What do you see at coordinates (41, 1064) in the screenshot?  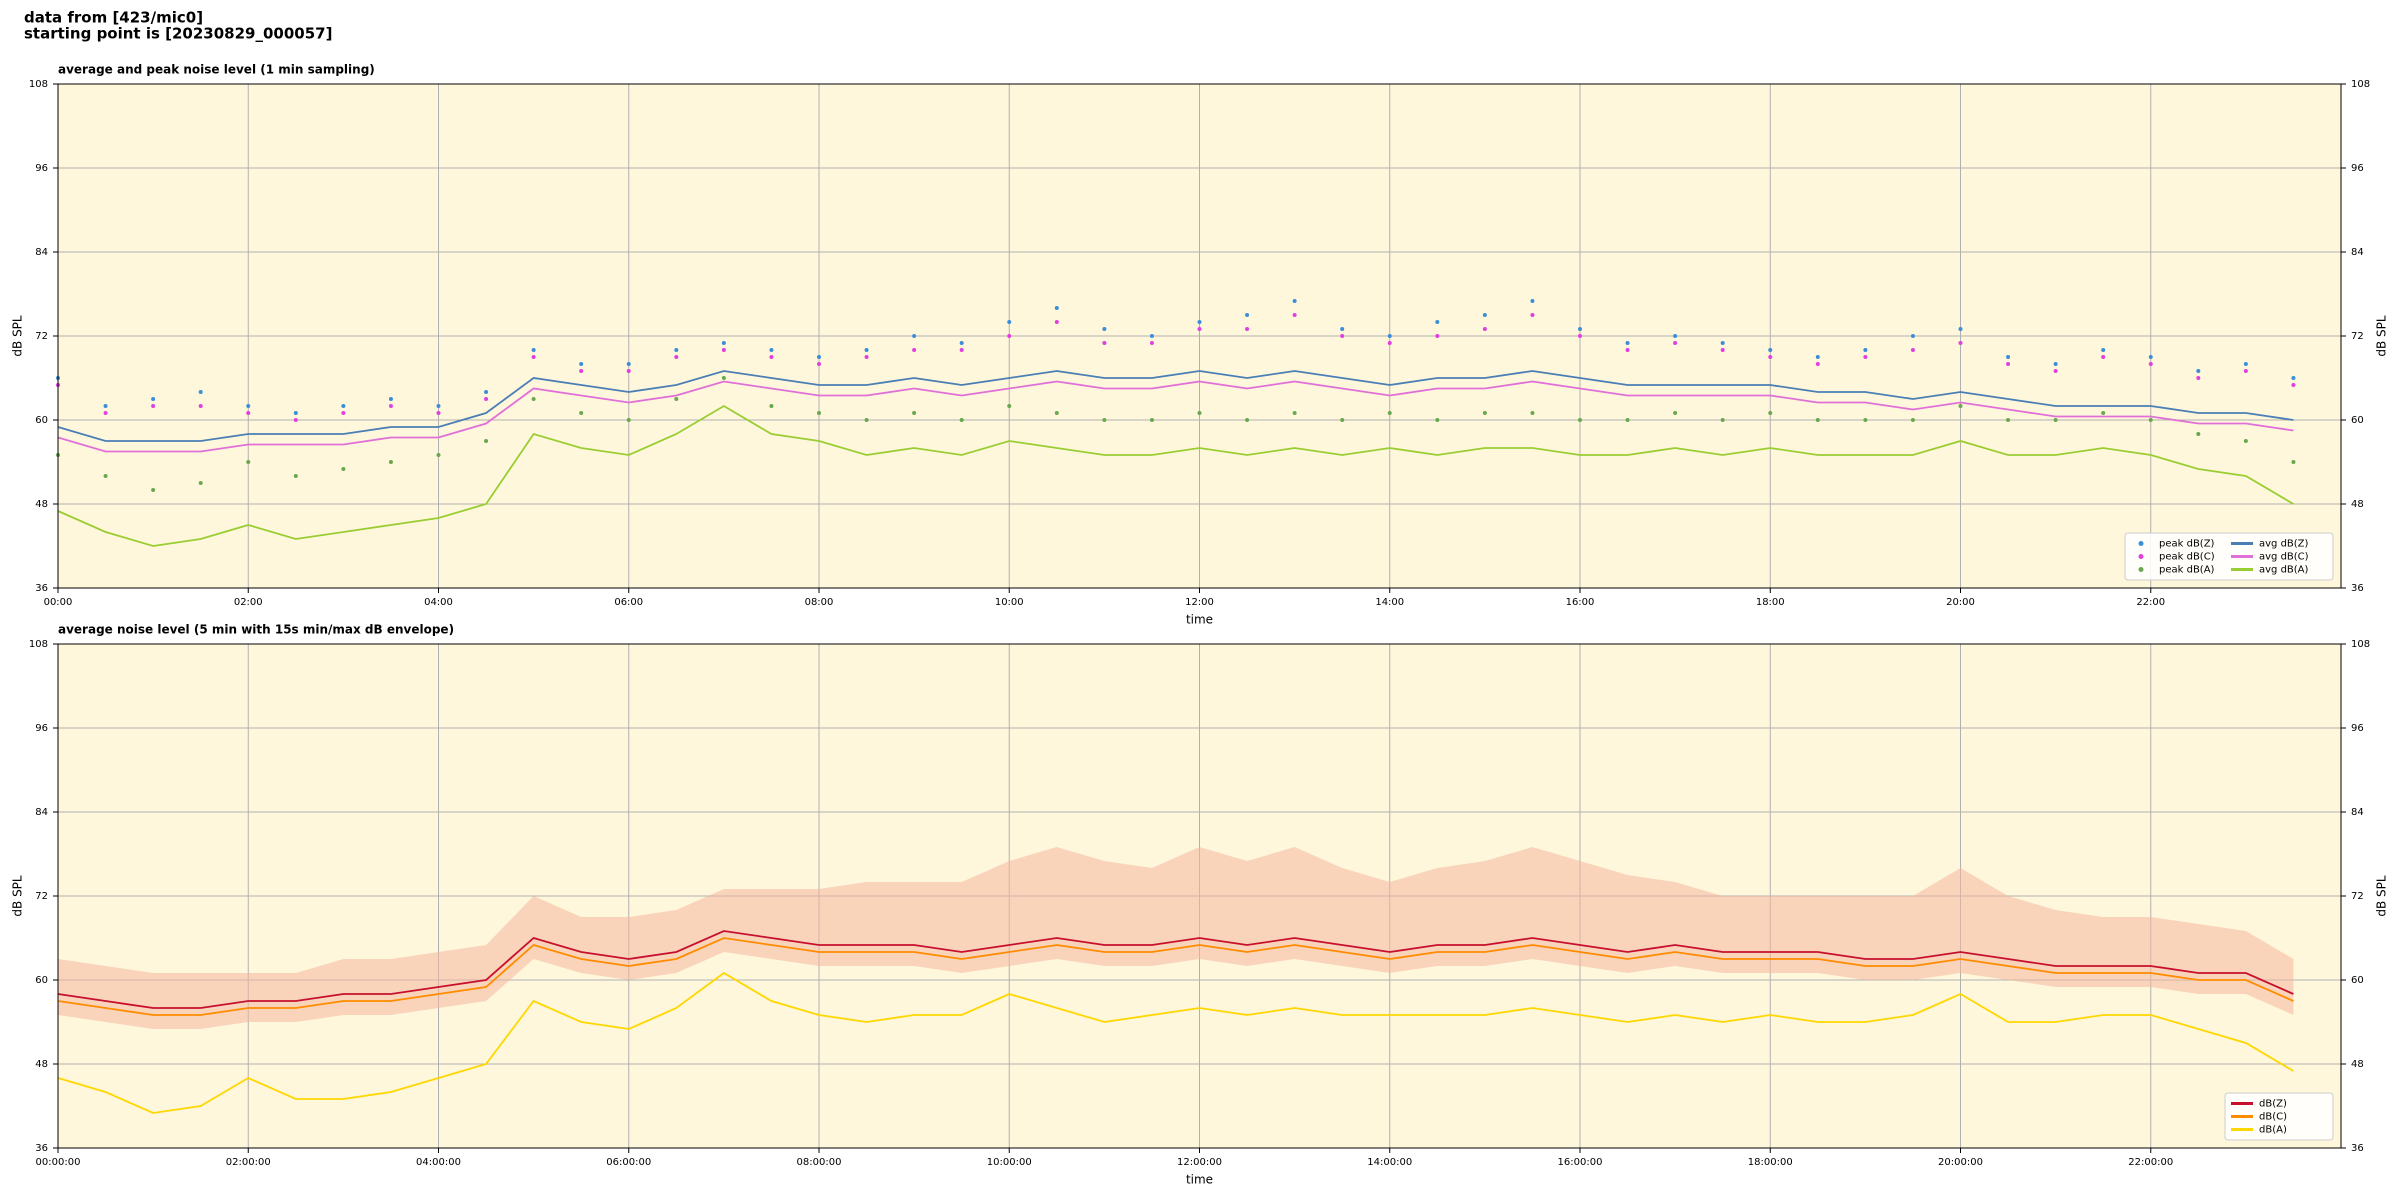 I see `y-tick-label: 48` at bounding box center [41, 1064].